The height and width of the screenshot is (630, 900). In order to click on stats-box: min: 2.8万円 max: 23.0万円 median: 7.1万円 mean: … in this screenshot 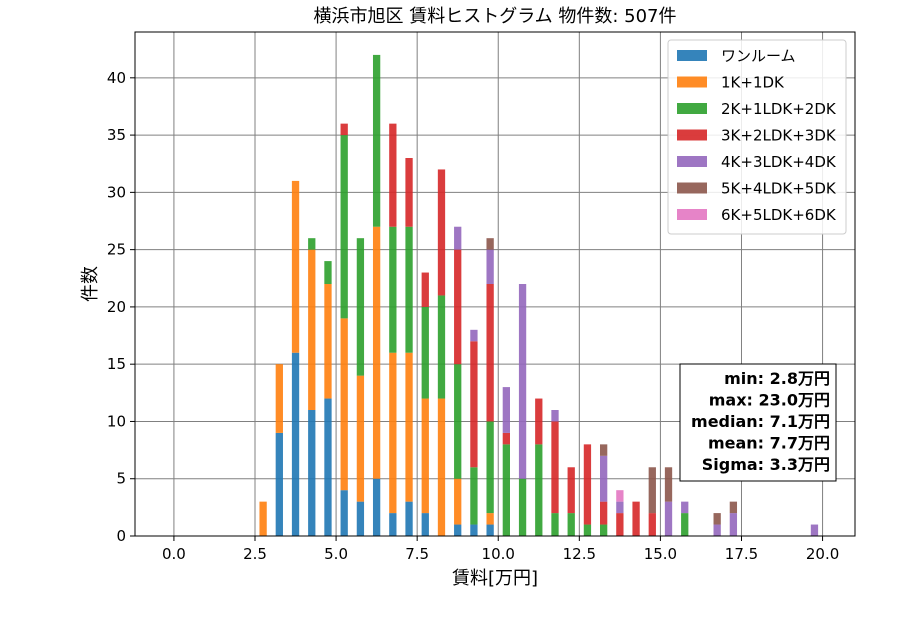, I will do `click(758, 422)`.